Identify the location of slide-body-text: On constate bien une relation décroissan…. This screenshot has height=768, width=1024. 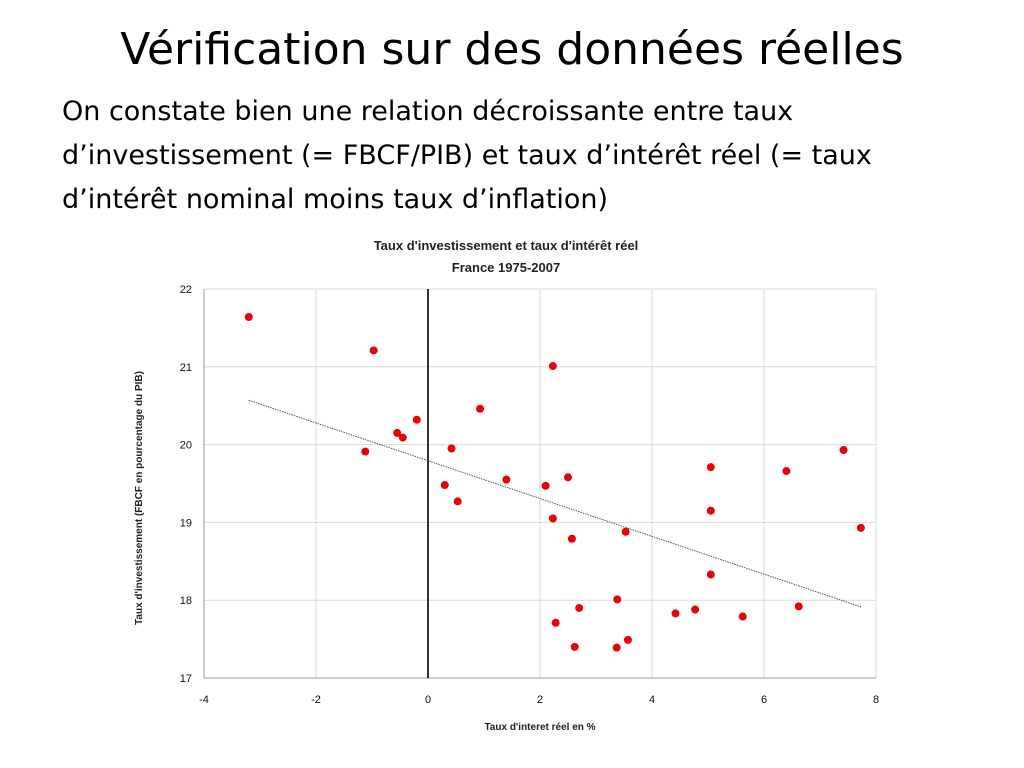
(467, 155).